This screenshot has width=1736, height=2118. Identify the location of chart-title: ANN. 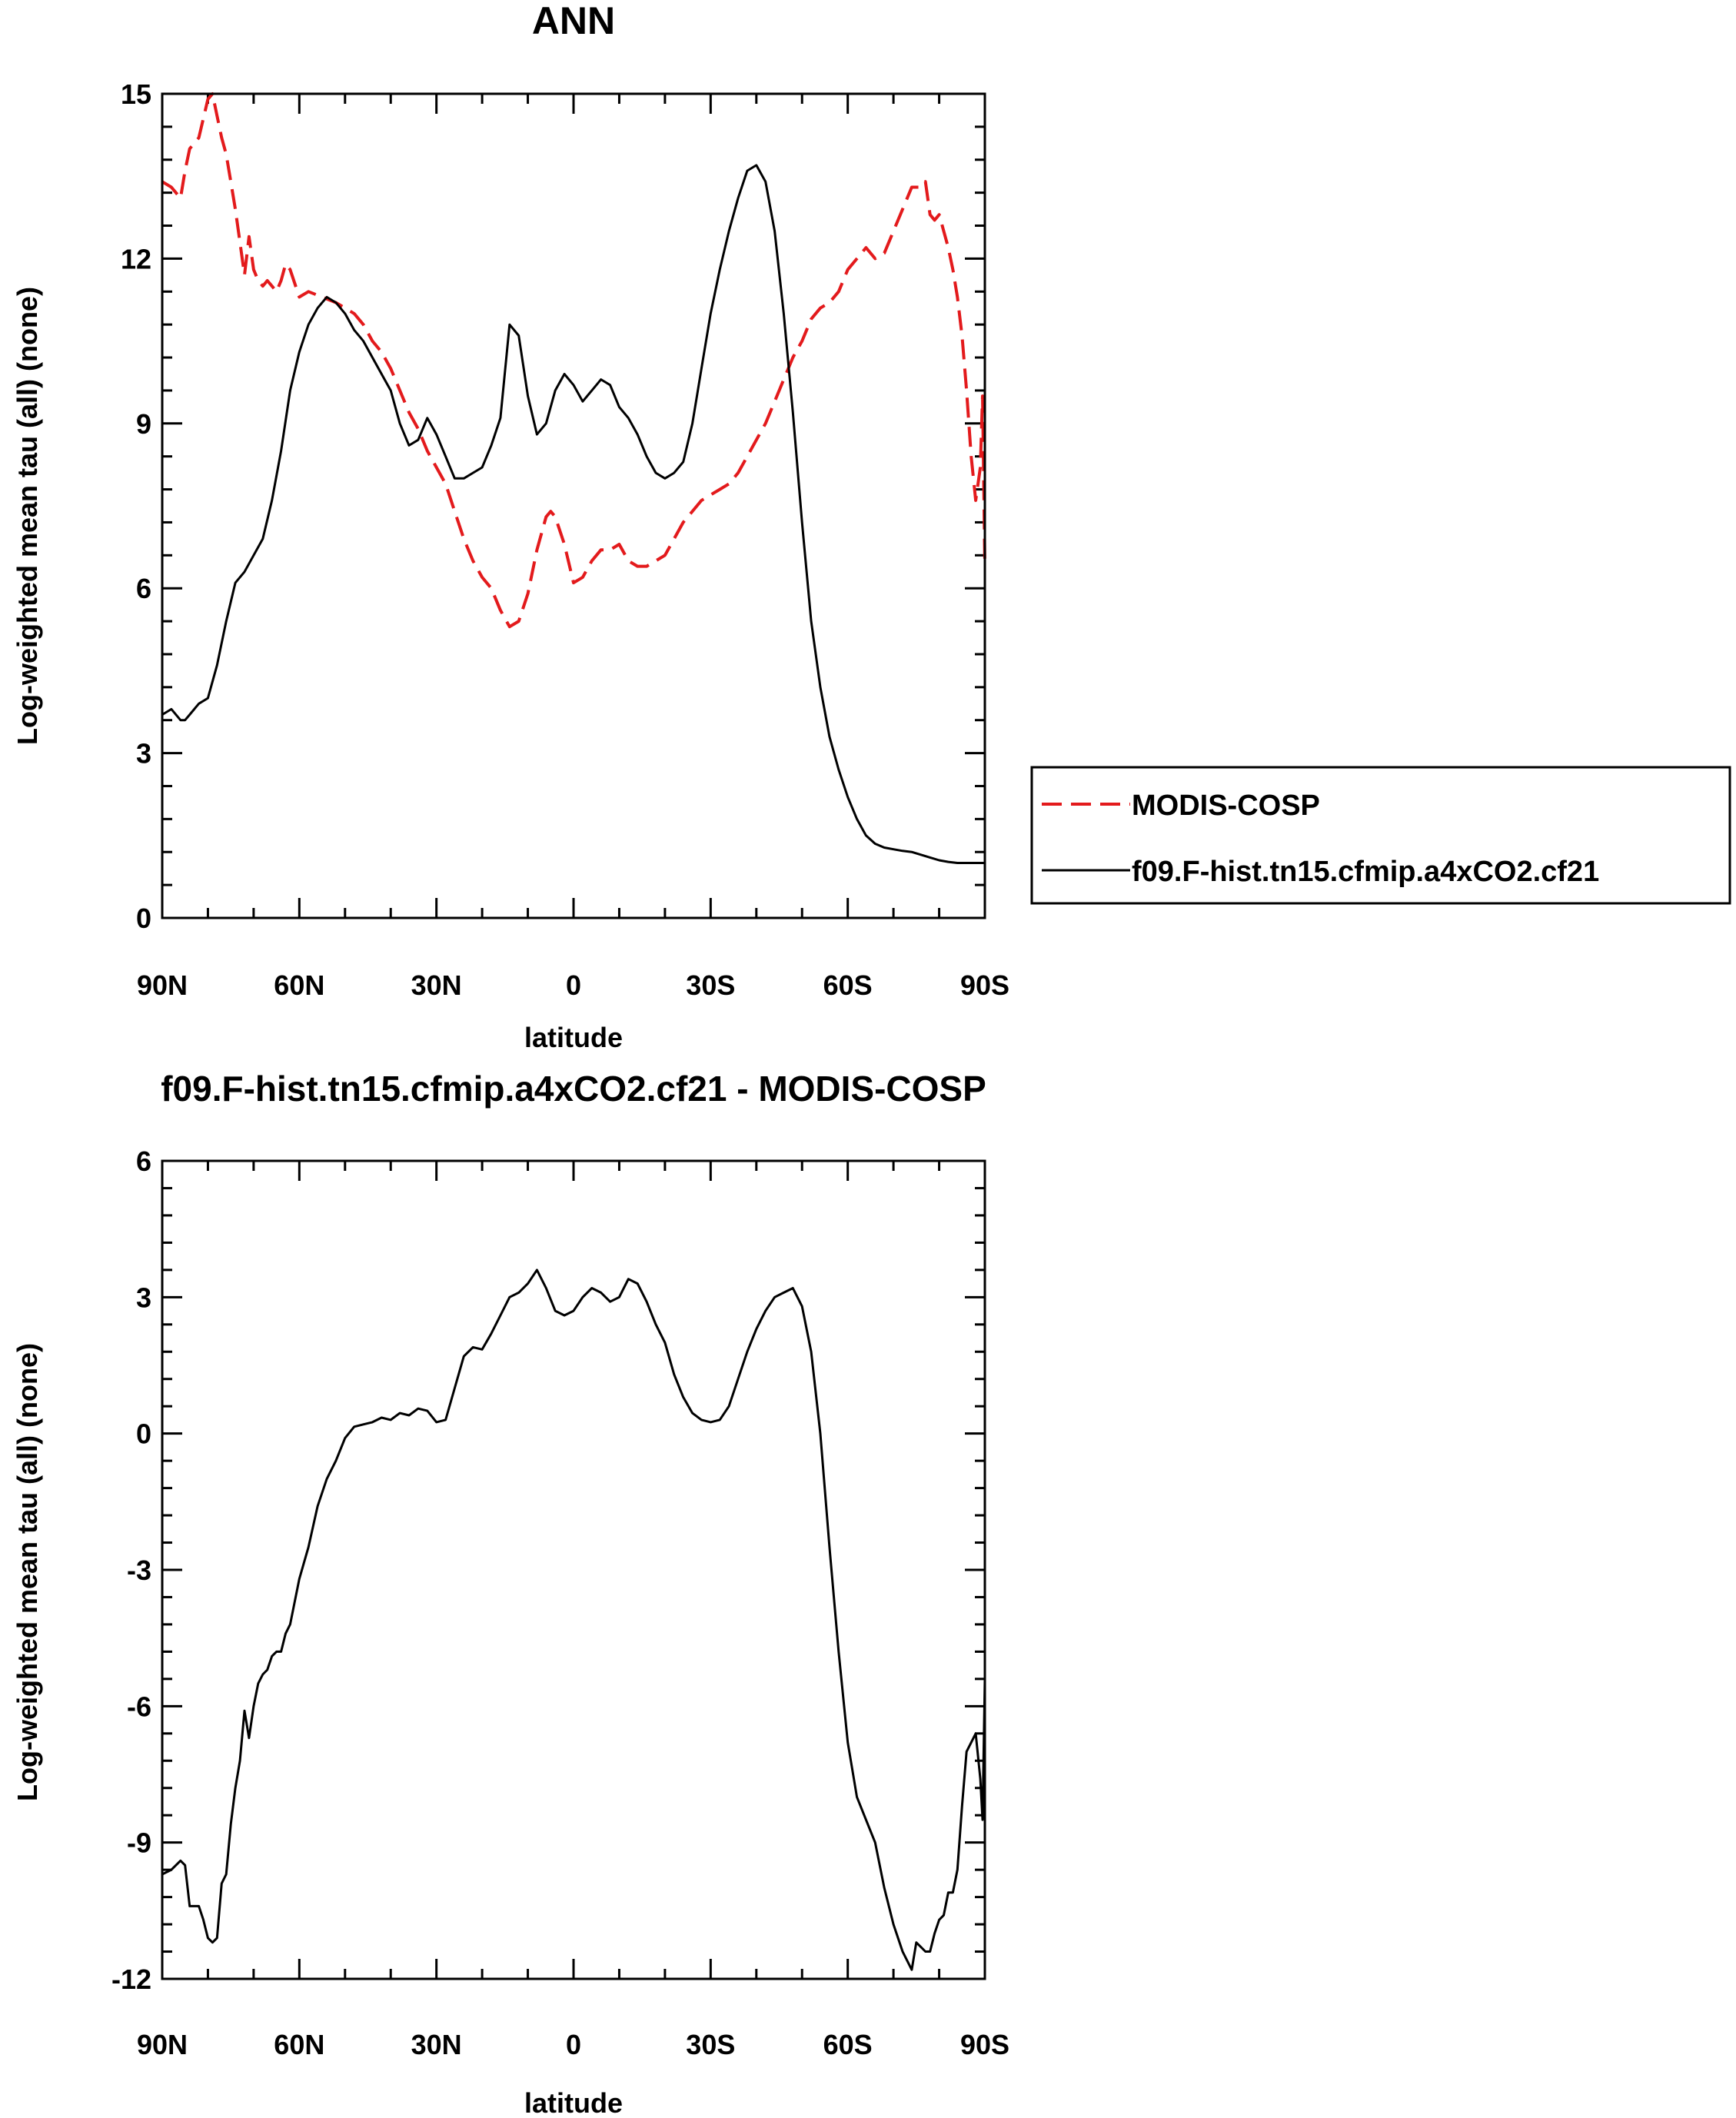
(573, 21).